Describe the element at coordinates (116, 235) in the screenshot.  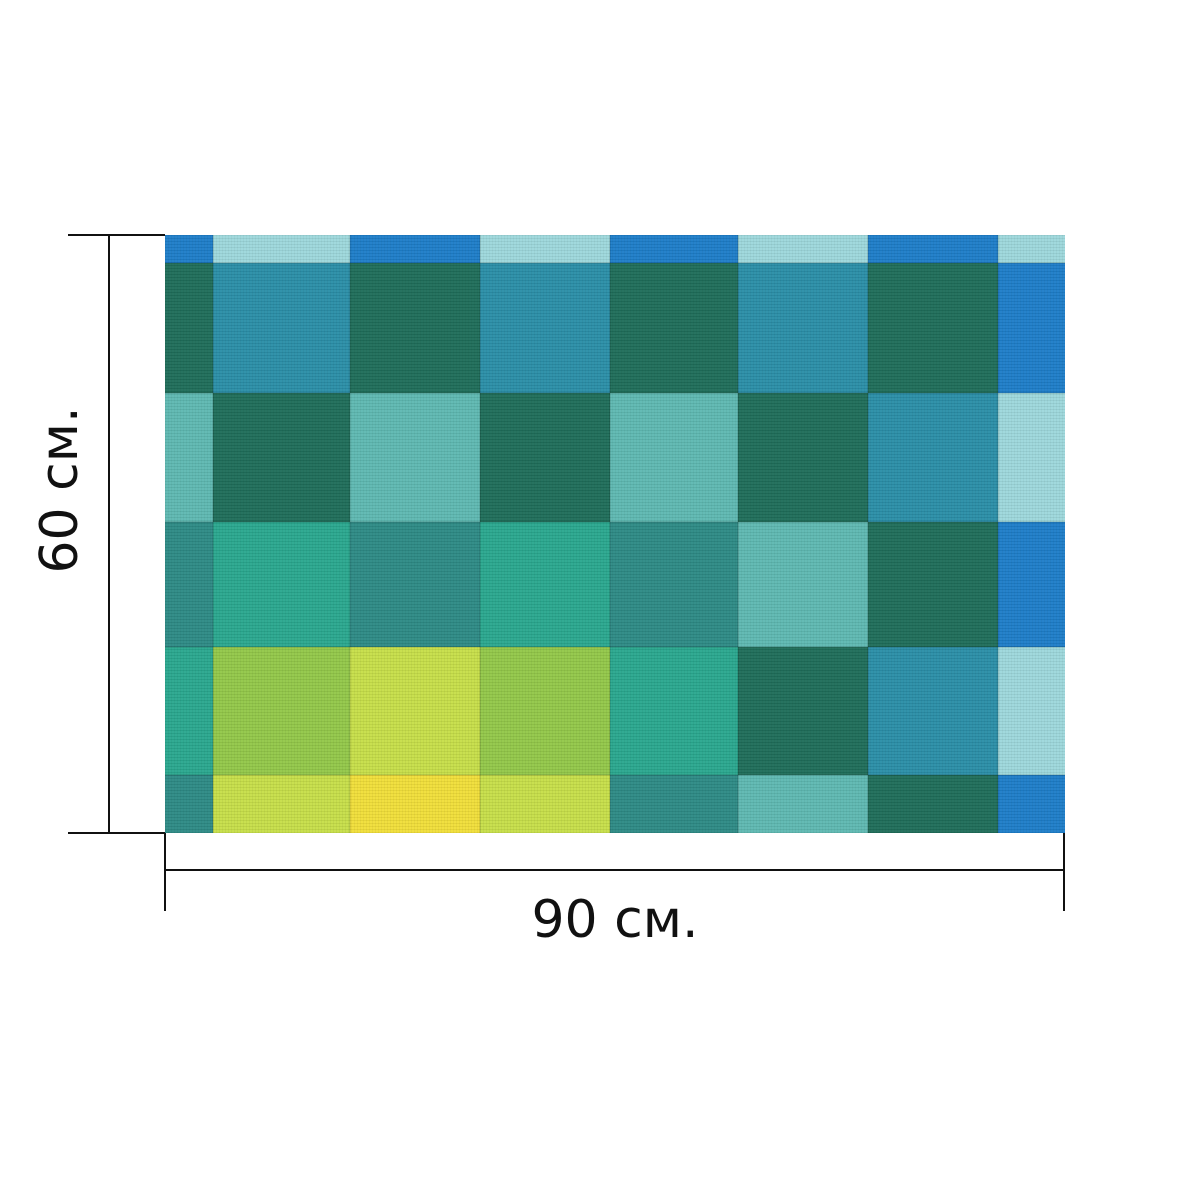
I see `height-dimension-top-tick` at that location.